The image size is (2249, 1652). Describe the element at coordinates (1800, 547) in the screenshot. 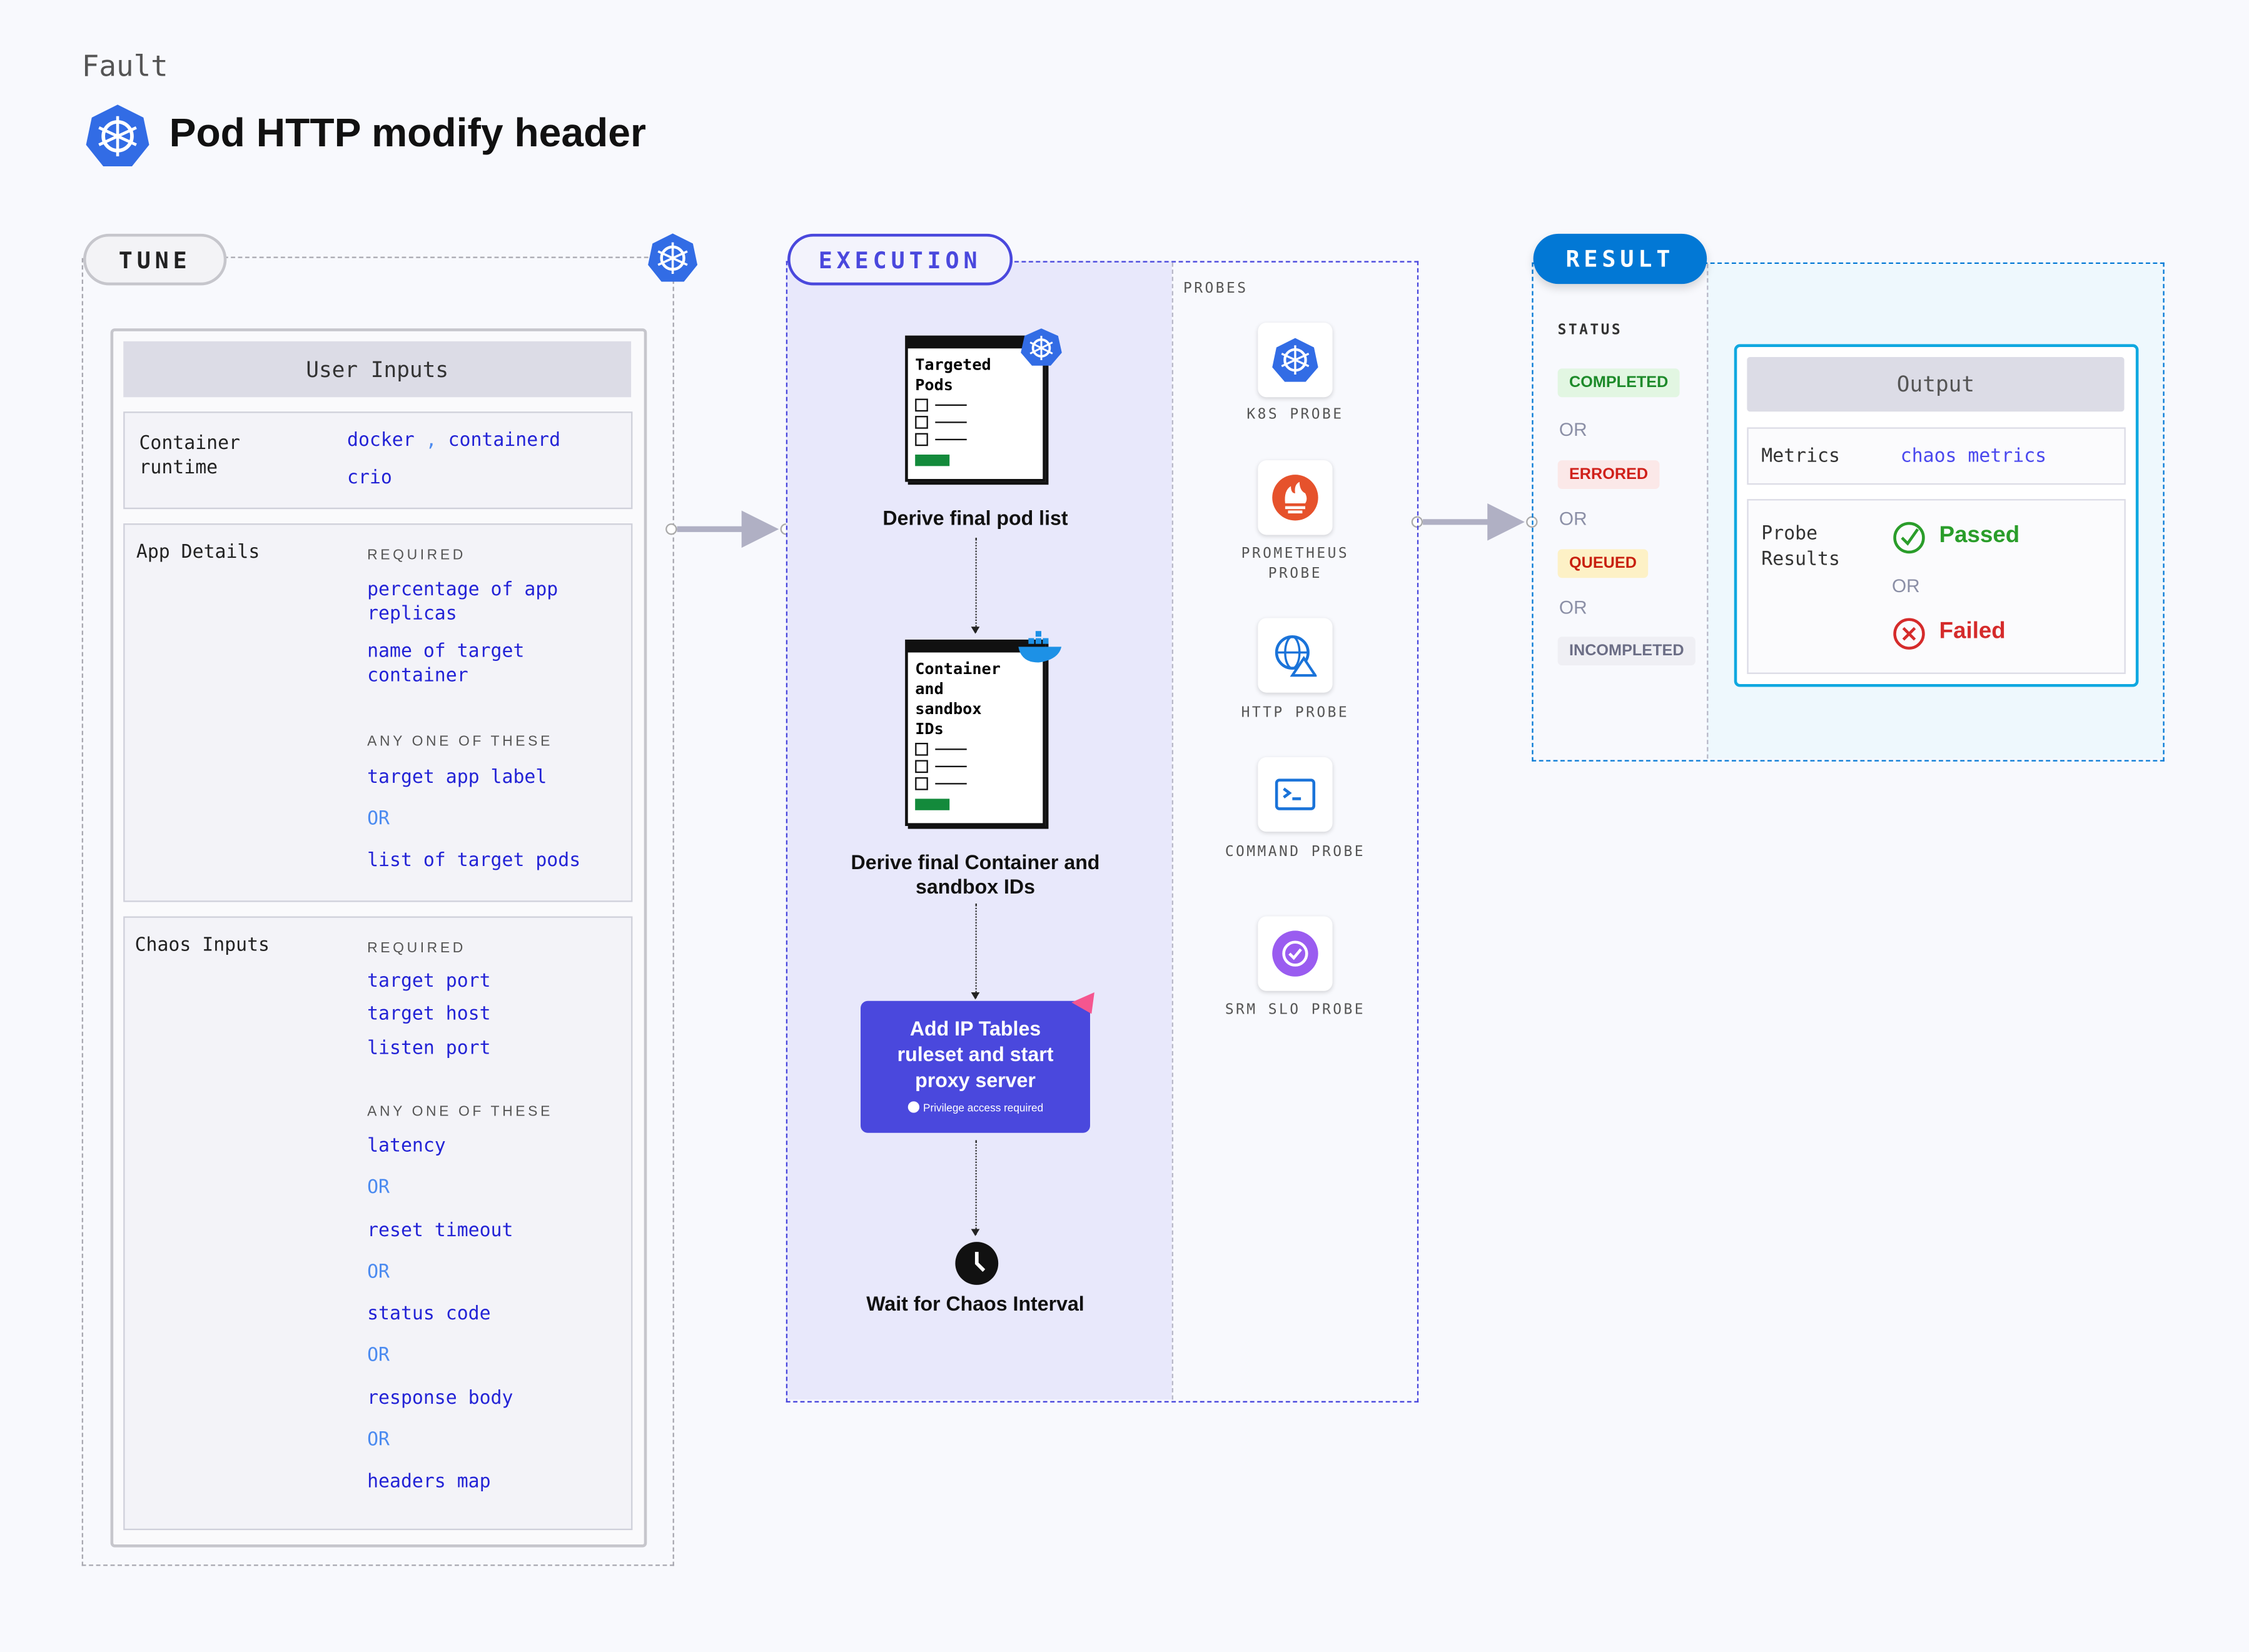

I see `probe-results-label: Probe Results` at that location.